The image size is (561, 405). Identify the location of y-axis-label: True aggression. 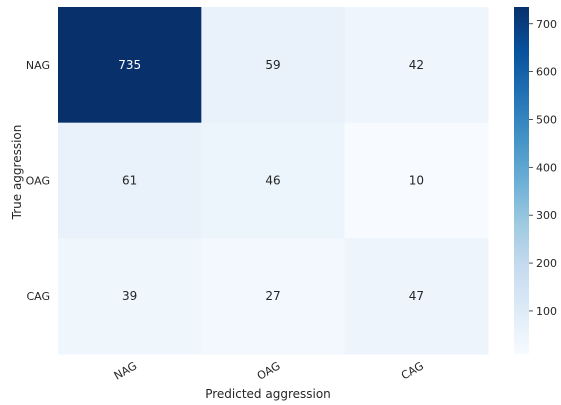
(17, 173).